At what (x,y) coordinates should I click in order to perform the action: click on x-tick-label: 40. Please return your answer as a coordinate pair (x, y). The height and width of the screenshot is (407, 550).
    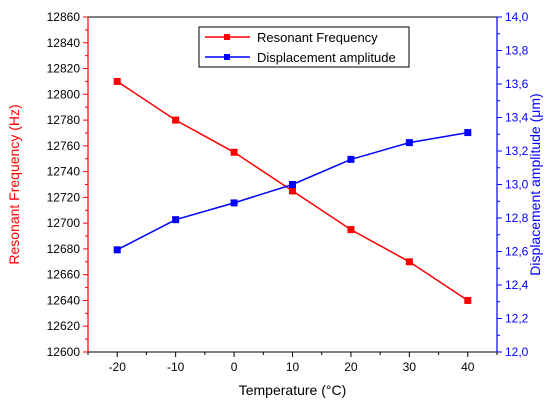
    Looking at the image, I should click on (468, 367).